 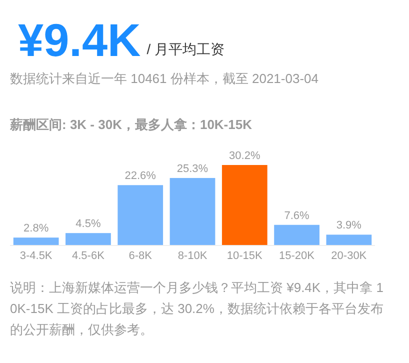 I want to click on x-tick-label: 10-15K, so click(x=245, y=256).